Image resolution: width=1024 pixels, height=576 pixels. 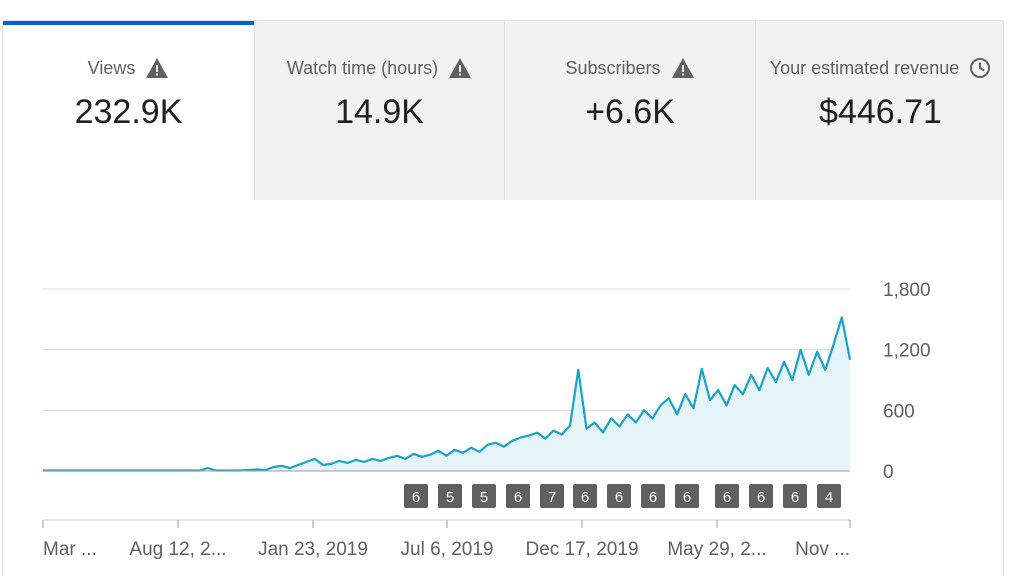 I want to click on tab-views-value: 232.9K, so click(x=128, y=112).